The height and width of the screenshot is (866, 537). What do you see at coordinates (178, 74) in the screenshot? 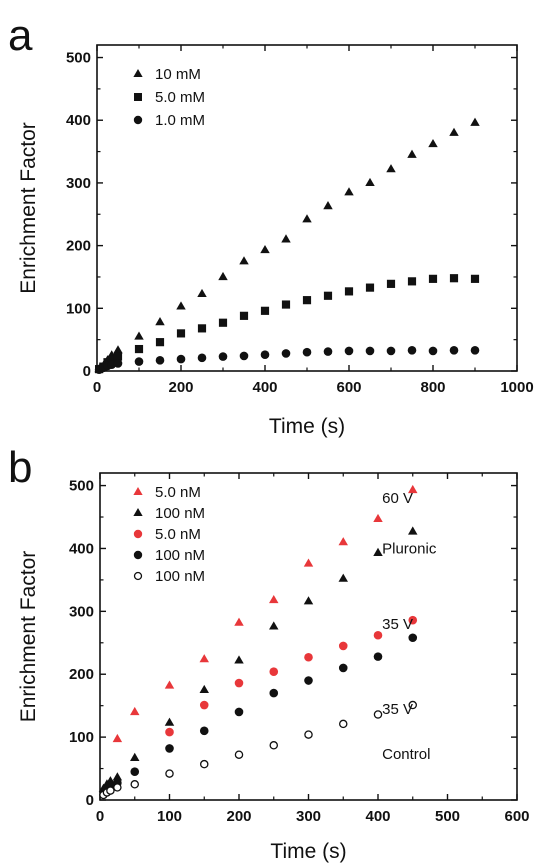
I see `legend-label: 10 mM` at bounding box center [178, 74].